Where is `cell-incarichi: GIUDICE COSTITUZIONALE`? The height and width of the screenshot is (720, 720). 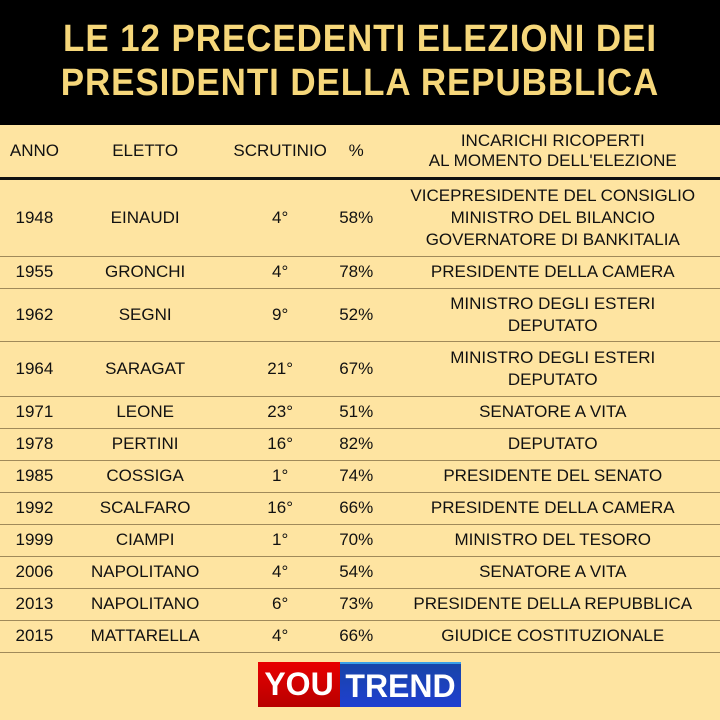
cell-incarichi: GIUDICE COSTITUZIONALE is located at coordinates (552, 636).